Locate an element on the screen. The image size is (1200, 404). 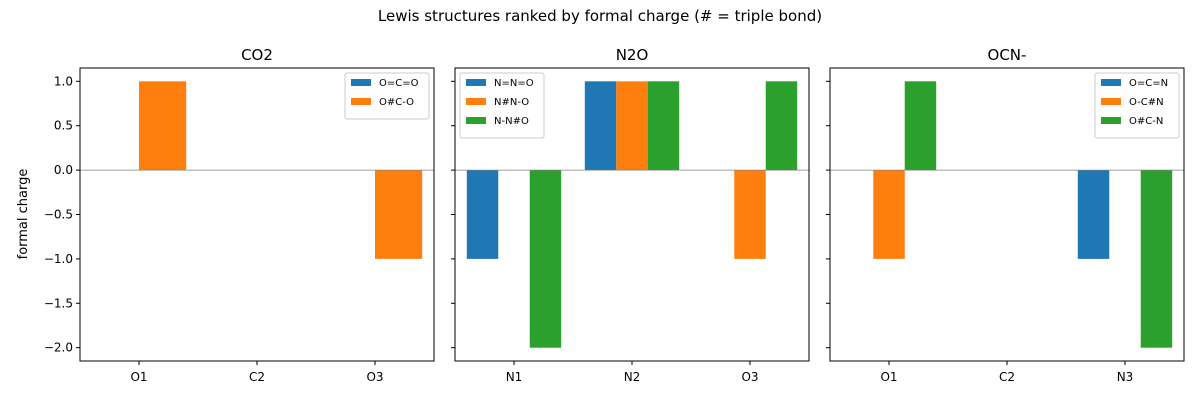
x-tick-label: N3 is located at coordinates (1125, 377).